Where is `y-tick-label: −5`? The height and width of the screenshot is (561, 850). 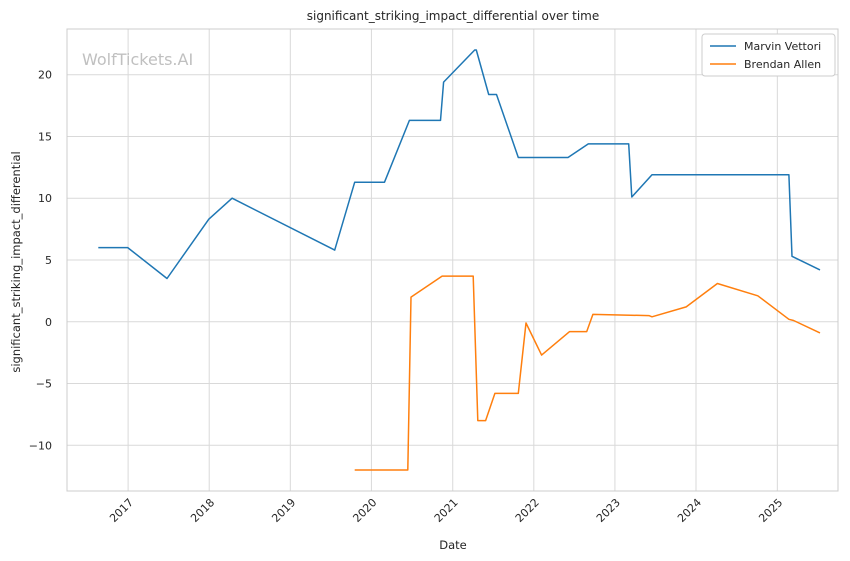
y-tick-label: −5 is located at coordinates (44, 384).